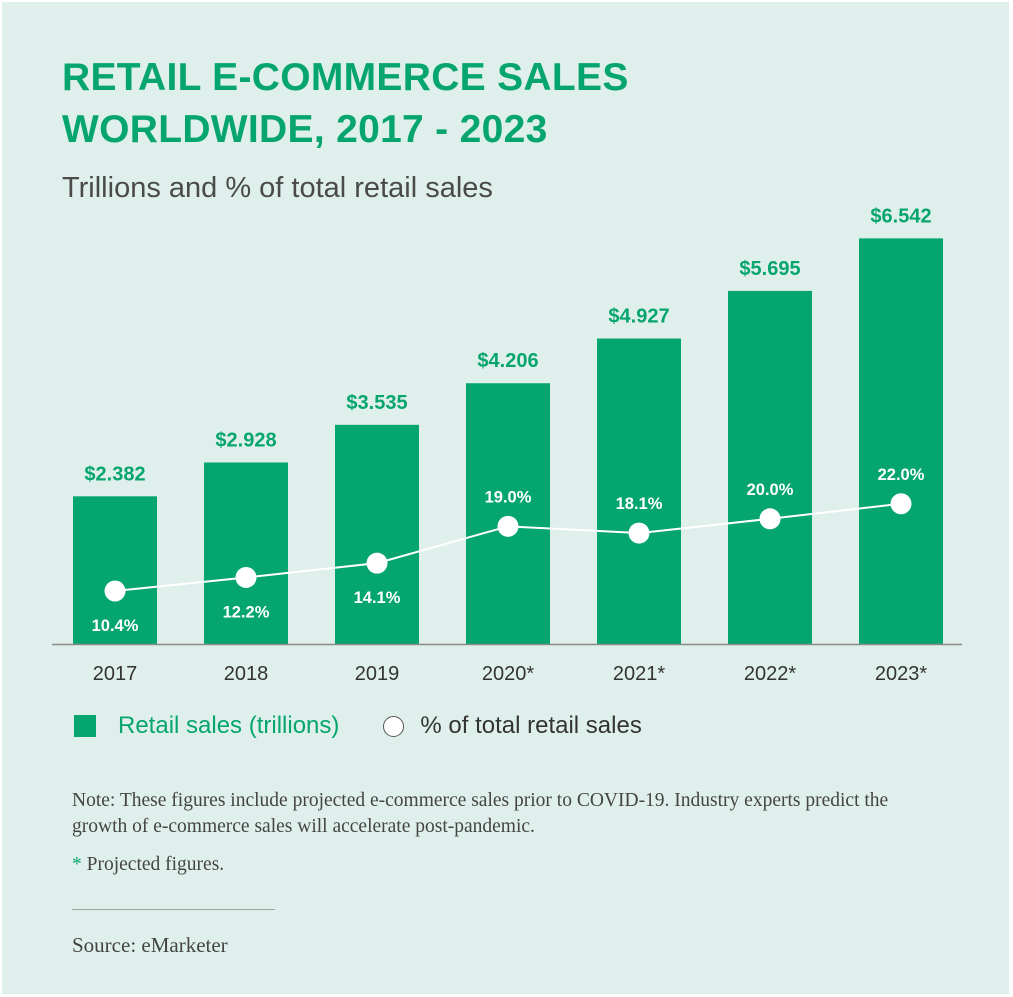 This screenshot has height=997, width=1013. Describe the element at coordinates (114, 474) in the screenshot. I see `bar-value-label-0: $2.382` at that location.